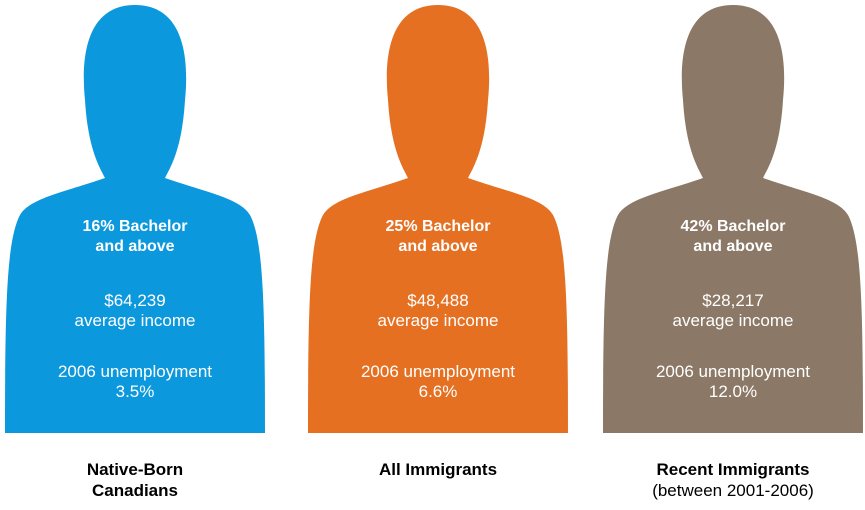  Describe the element at coordinates (135, 490) in the screenshot. I see `caption-title-line-2: Canadians` at that location.